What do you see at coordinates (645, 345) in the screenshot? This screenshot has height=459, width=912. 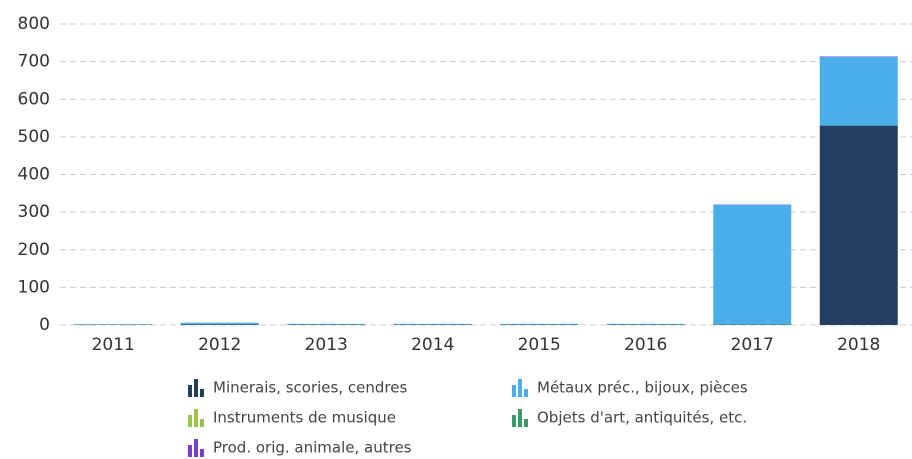 I see `x-tick-label: 2016` at bounding box center [645, 345].